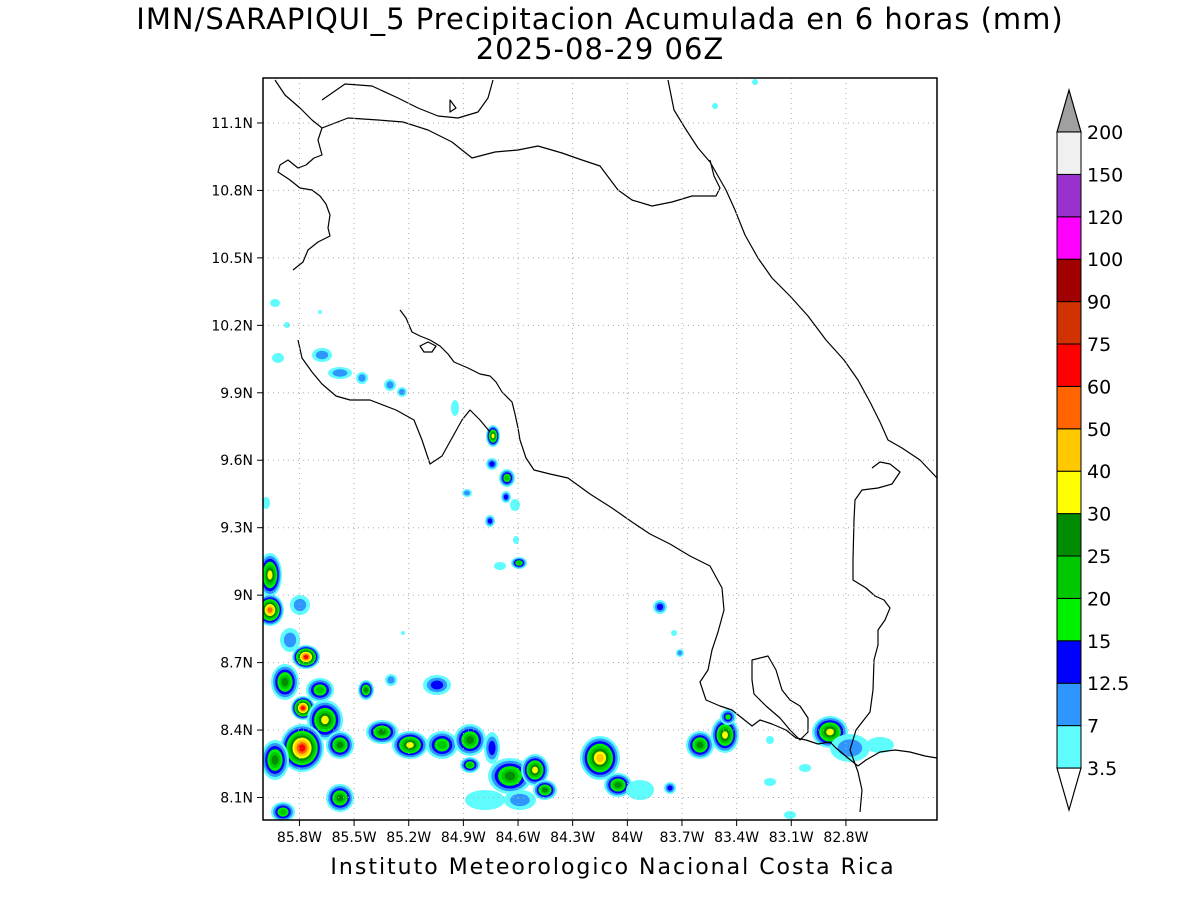 This screenshot has width=1200, height=900. Describe the element at coordinates (236, 529) in the screenshot. I see `lat-label: 9.3N` at that location.